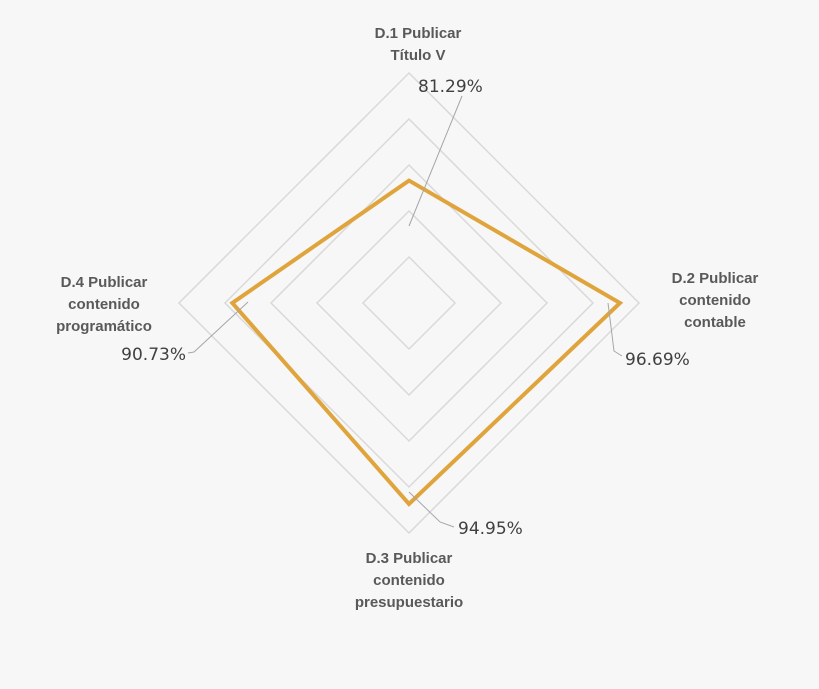 The width and height of the screenshot is (819, 689). I want to click on axis-label-line: presupuestario, so click(409, 602).